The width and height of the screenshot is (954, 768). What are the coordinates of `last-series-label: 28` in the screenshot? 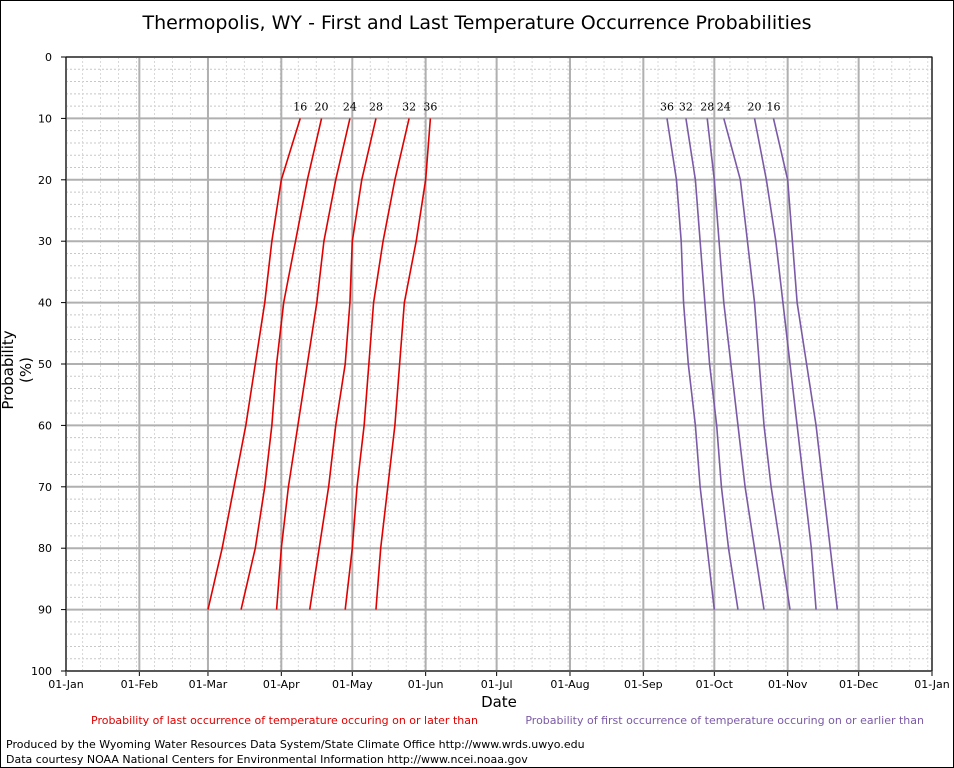 It's located at (376, 106).